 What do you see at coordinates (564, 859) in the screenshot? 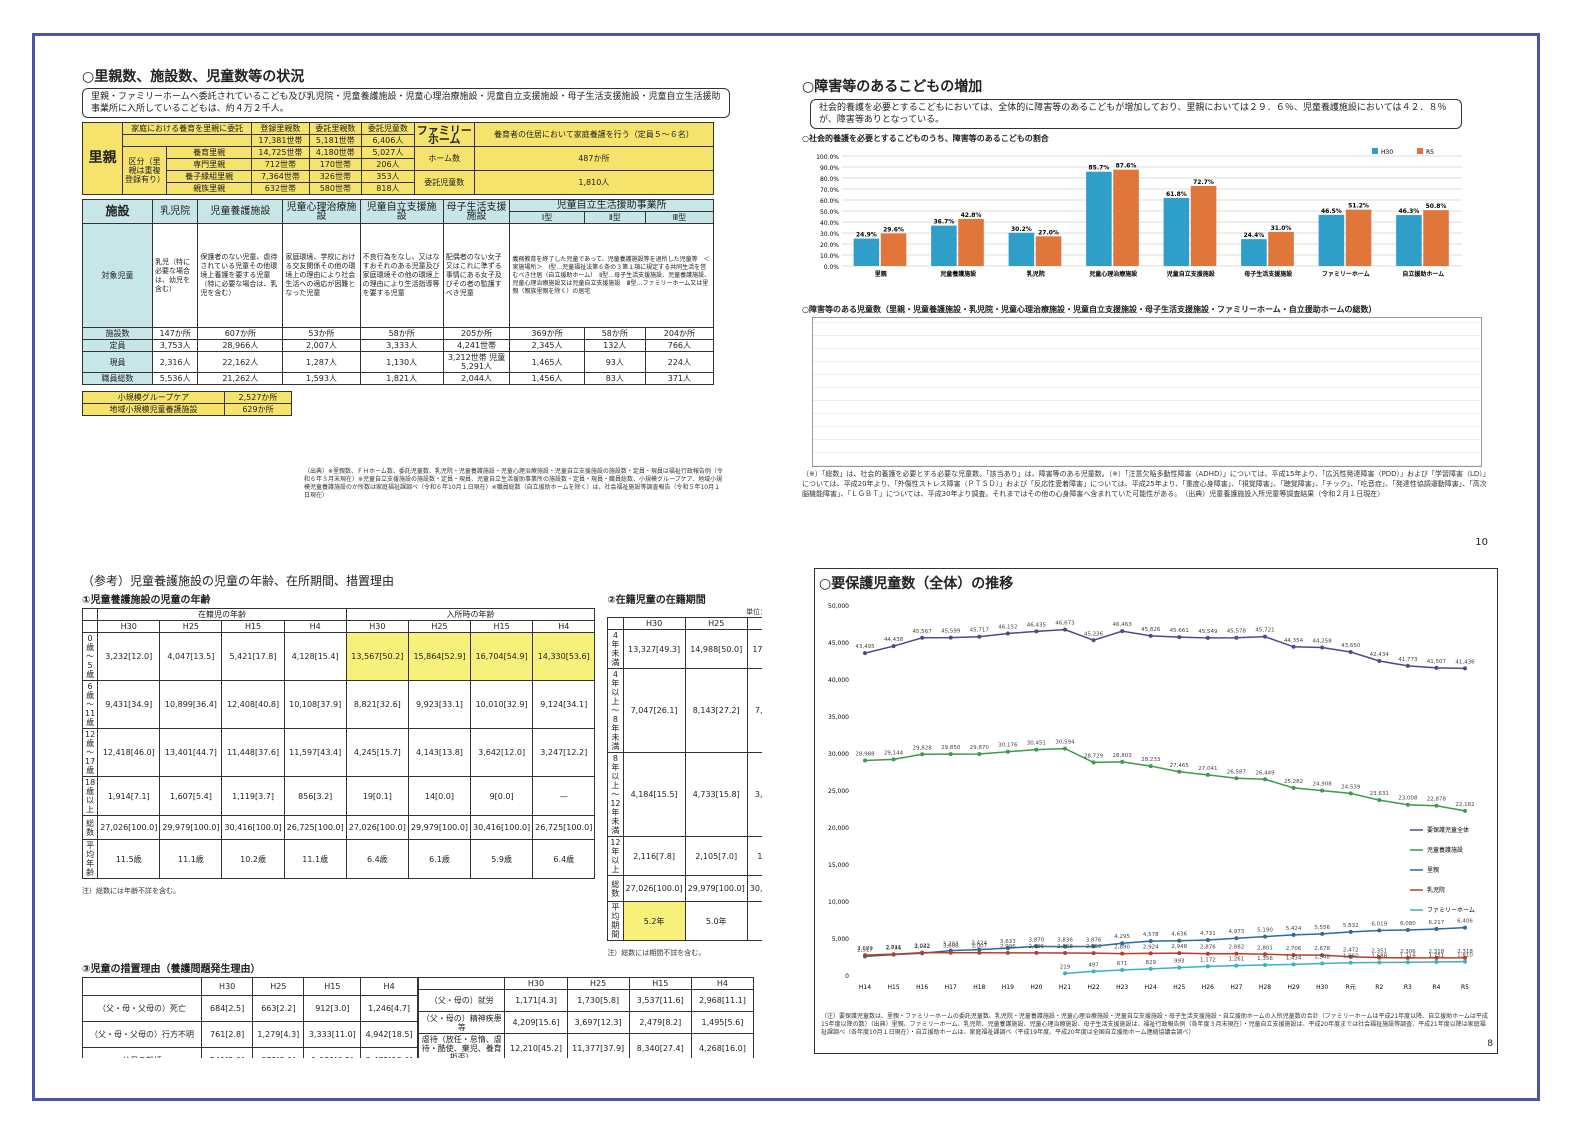
I see `data-cell: 6.4歳` at bounding box center [564, 859].